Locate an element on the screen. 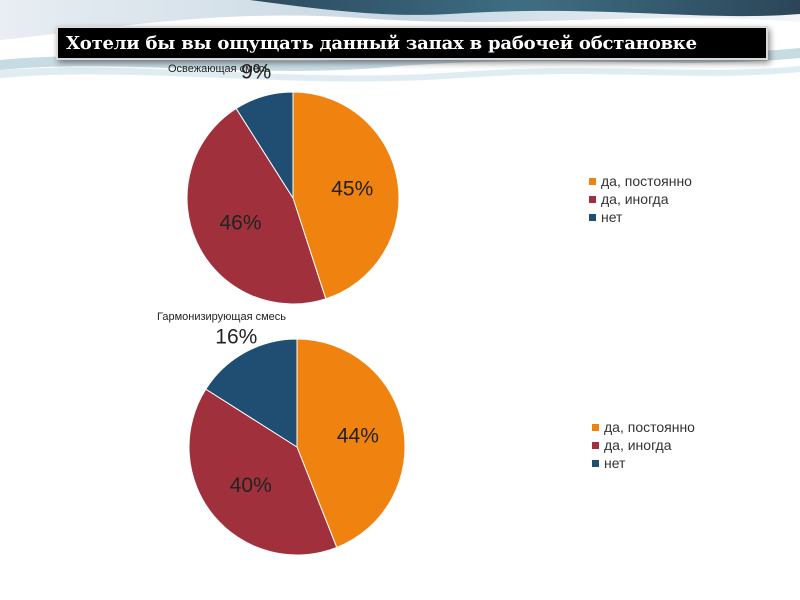 This screenshot has height=600, width=800. legend-2-swatch-postoyanno is located at coordinates (595, 427).